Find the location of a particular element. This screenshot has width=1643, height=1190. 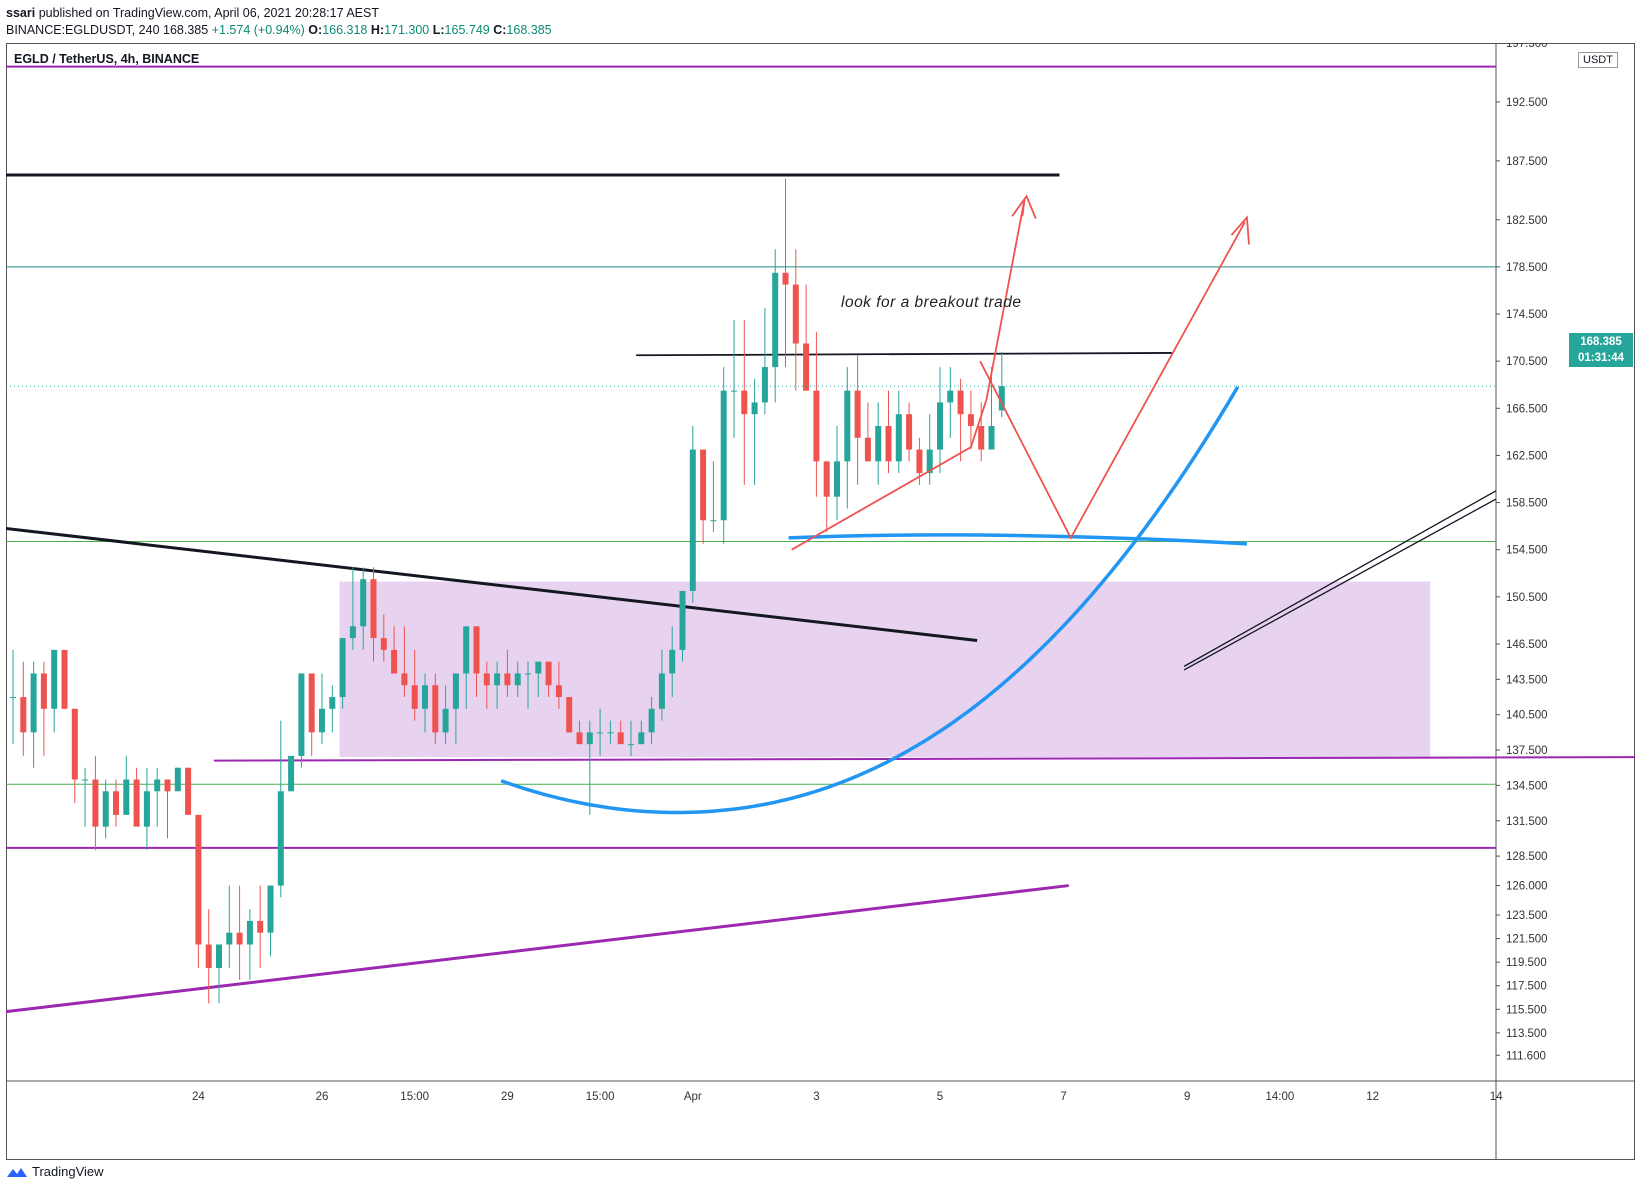

chart-title: EGLD / TetherUS, 4h, BINANCE is located at coordinates (107, 59).